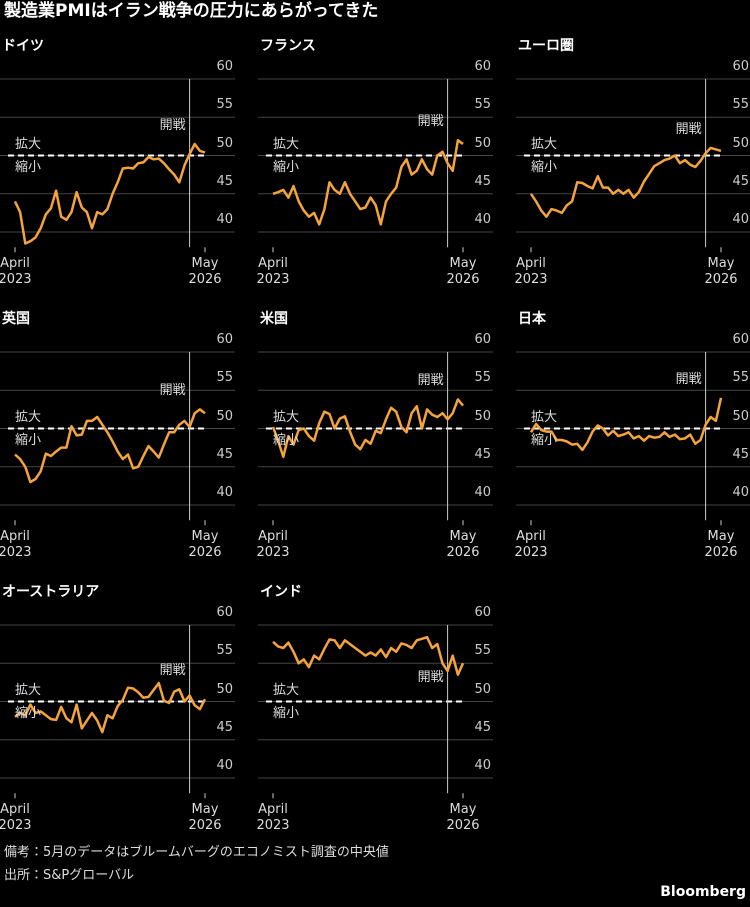 The width and height of the screenshot is (750, 907). Describe the element at coordinates (281, 592) in the screenshot. I see `panel-title: インド` at that location.